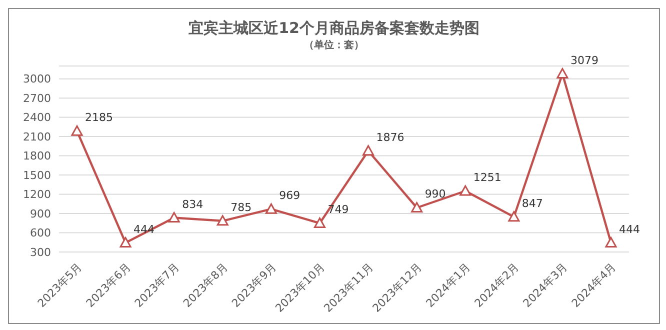 This screenshot has height=330, width=666. What do you see at coordinates (37, 156) in the screenshot?
I see `y-tick-label: 1800` at bounding box center [37, 156].